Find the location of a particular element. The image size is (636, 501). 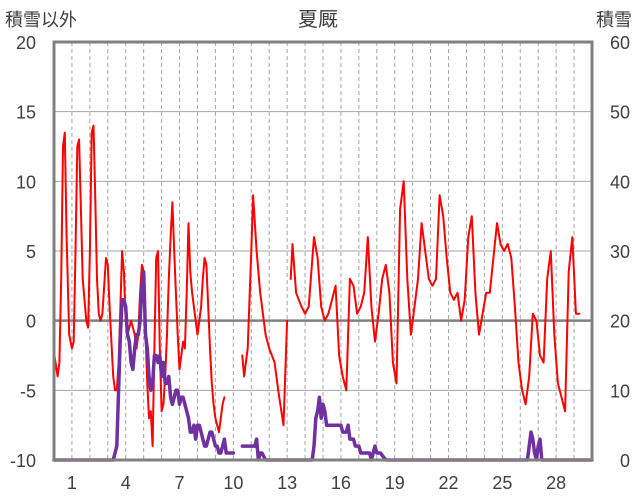

x-tick-label: 7 is located at coordinates (180, 483).